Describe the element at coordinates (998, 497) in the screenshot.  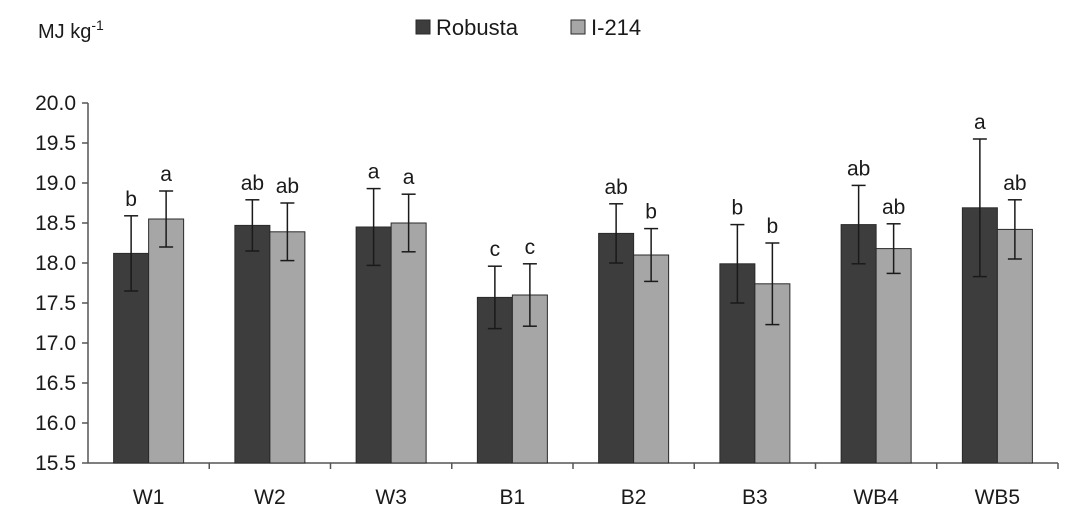
I see `x-tick-label: WB5` at that location.